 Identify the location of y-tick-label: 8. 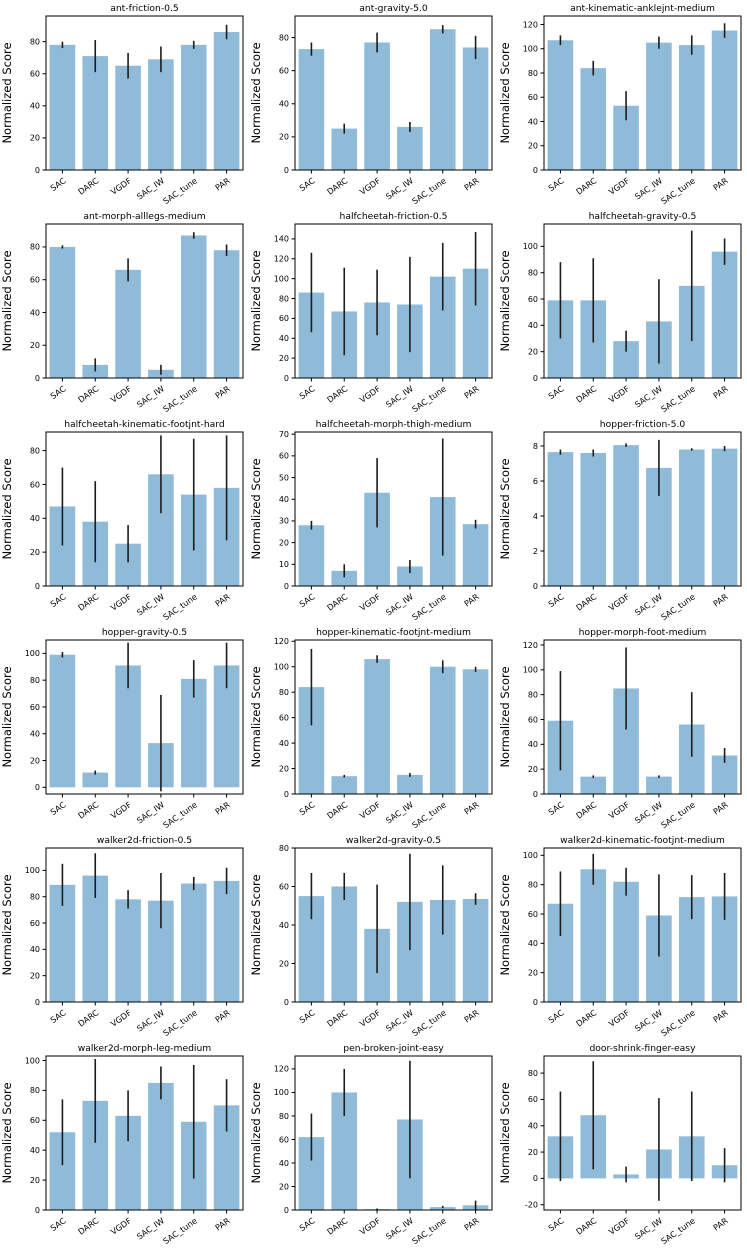
(535, 446).